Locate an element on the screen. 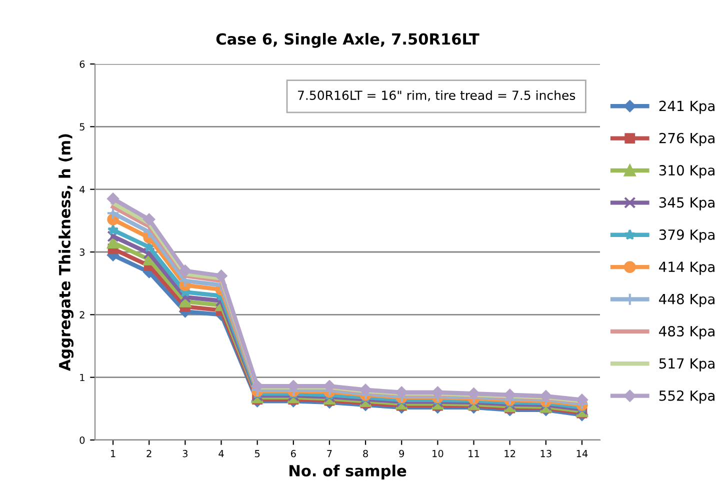 The image size is (717, 493). legend-label: 483 Kpa is located at coordinates (686, 333).